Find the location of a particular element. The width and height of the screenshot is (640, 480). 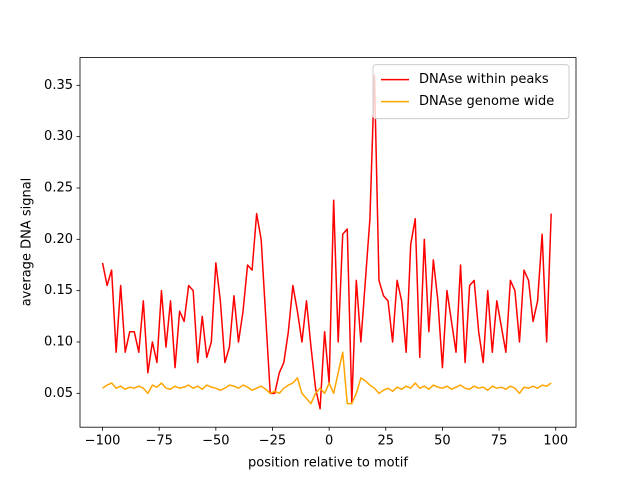

y-tick-label: 0.15 is located at coordinates (58, 290).